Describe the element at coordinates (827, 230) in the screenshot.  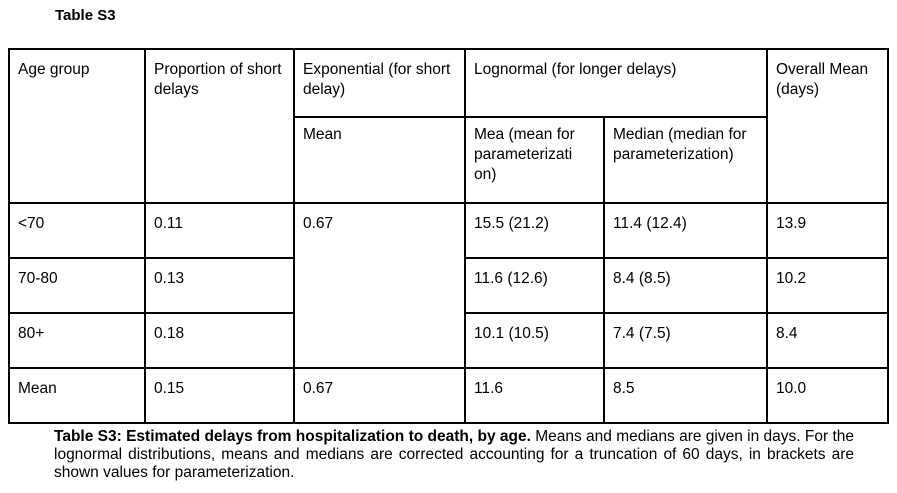
I see `cell-overall: 13.9` at that location.